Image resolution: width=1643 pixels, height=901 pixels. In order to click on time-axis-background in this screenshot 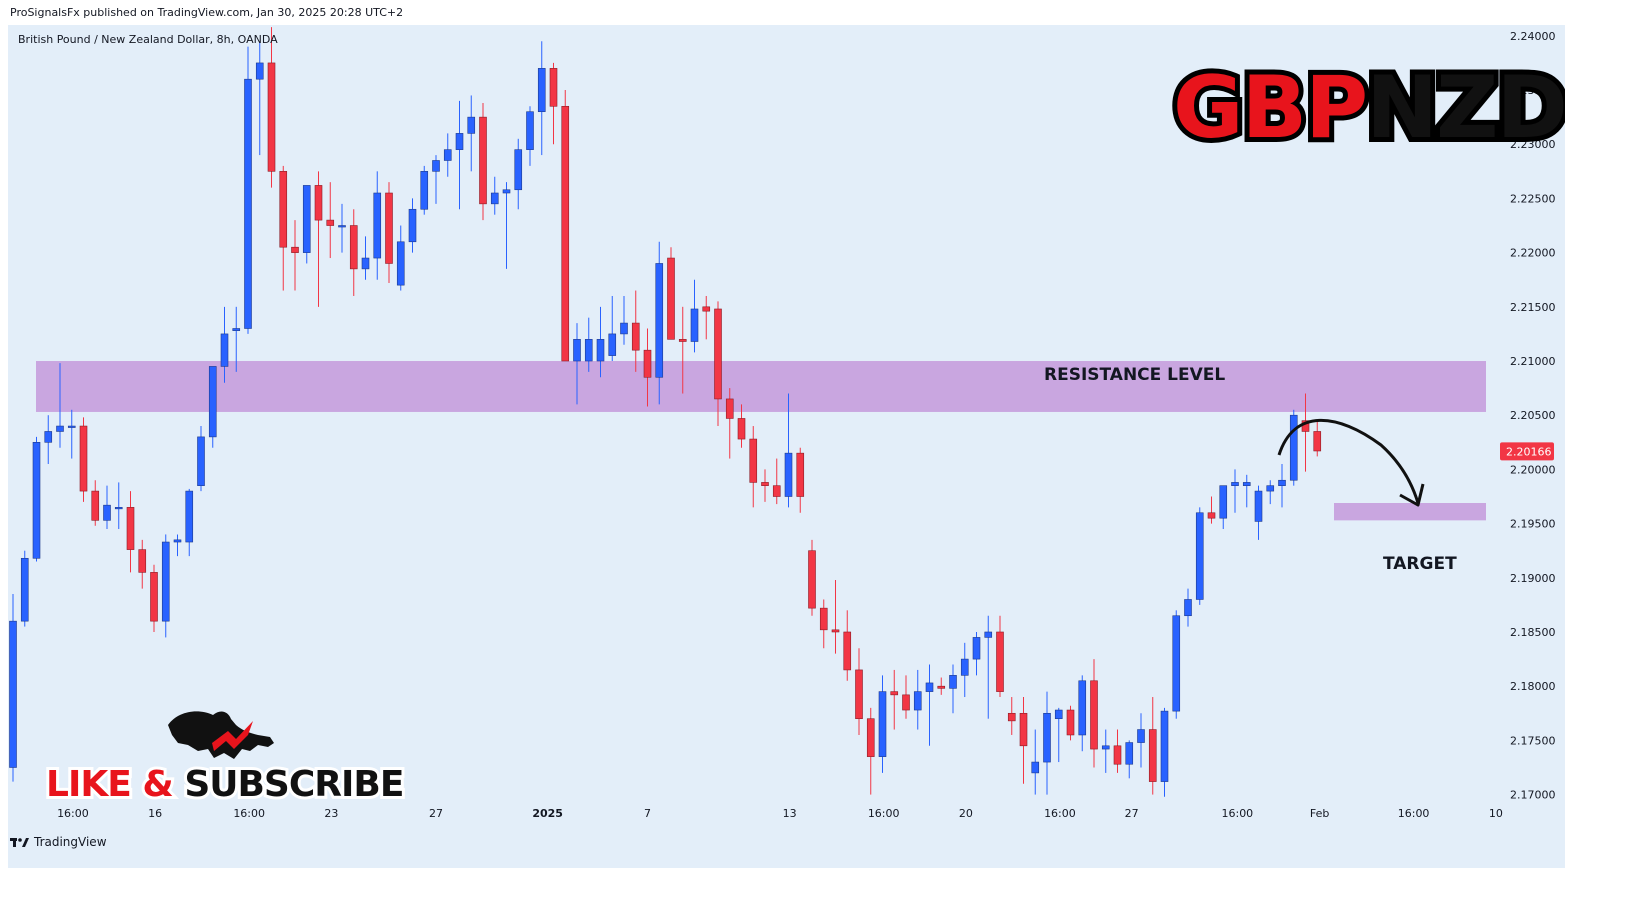, I will do `click(786, 835)`.